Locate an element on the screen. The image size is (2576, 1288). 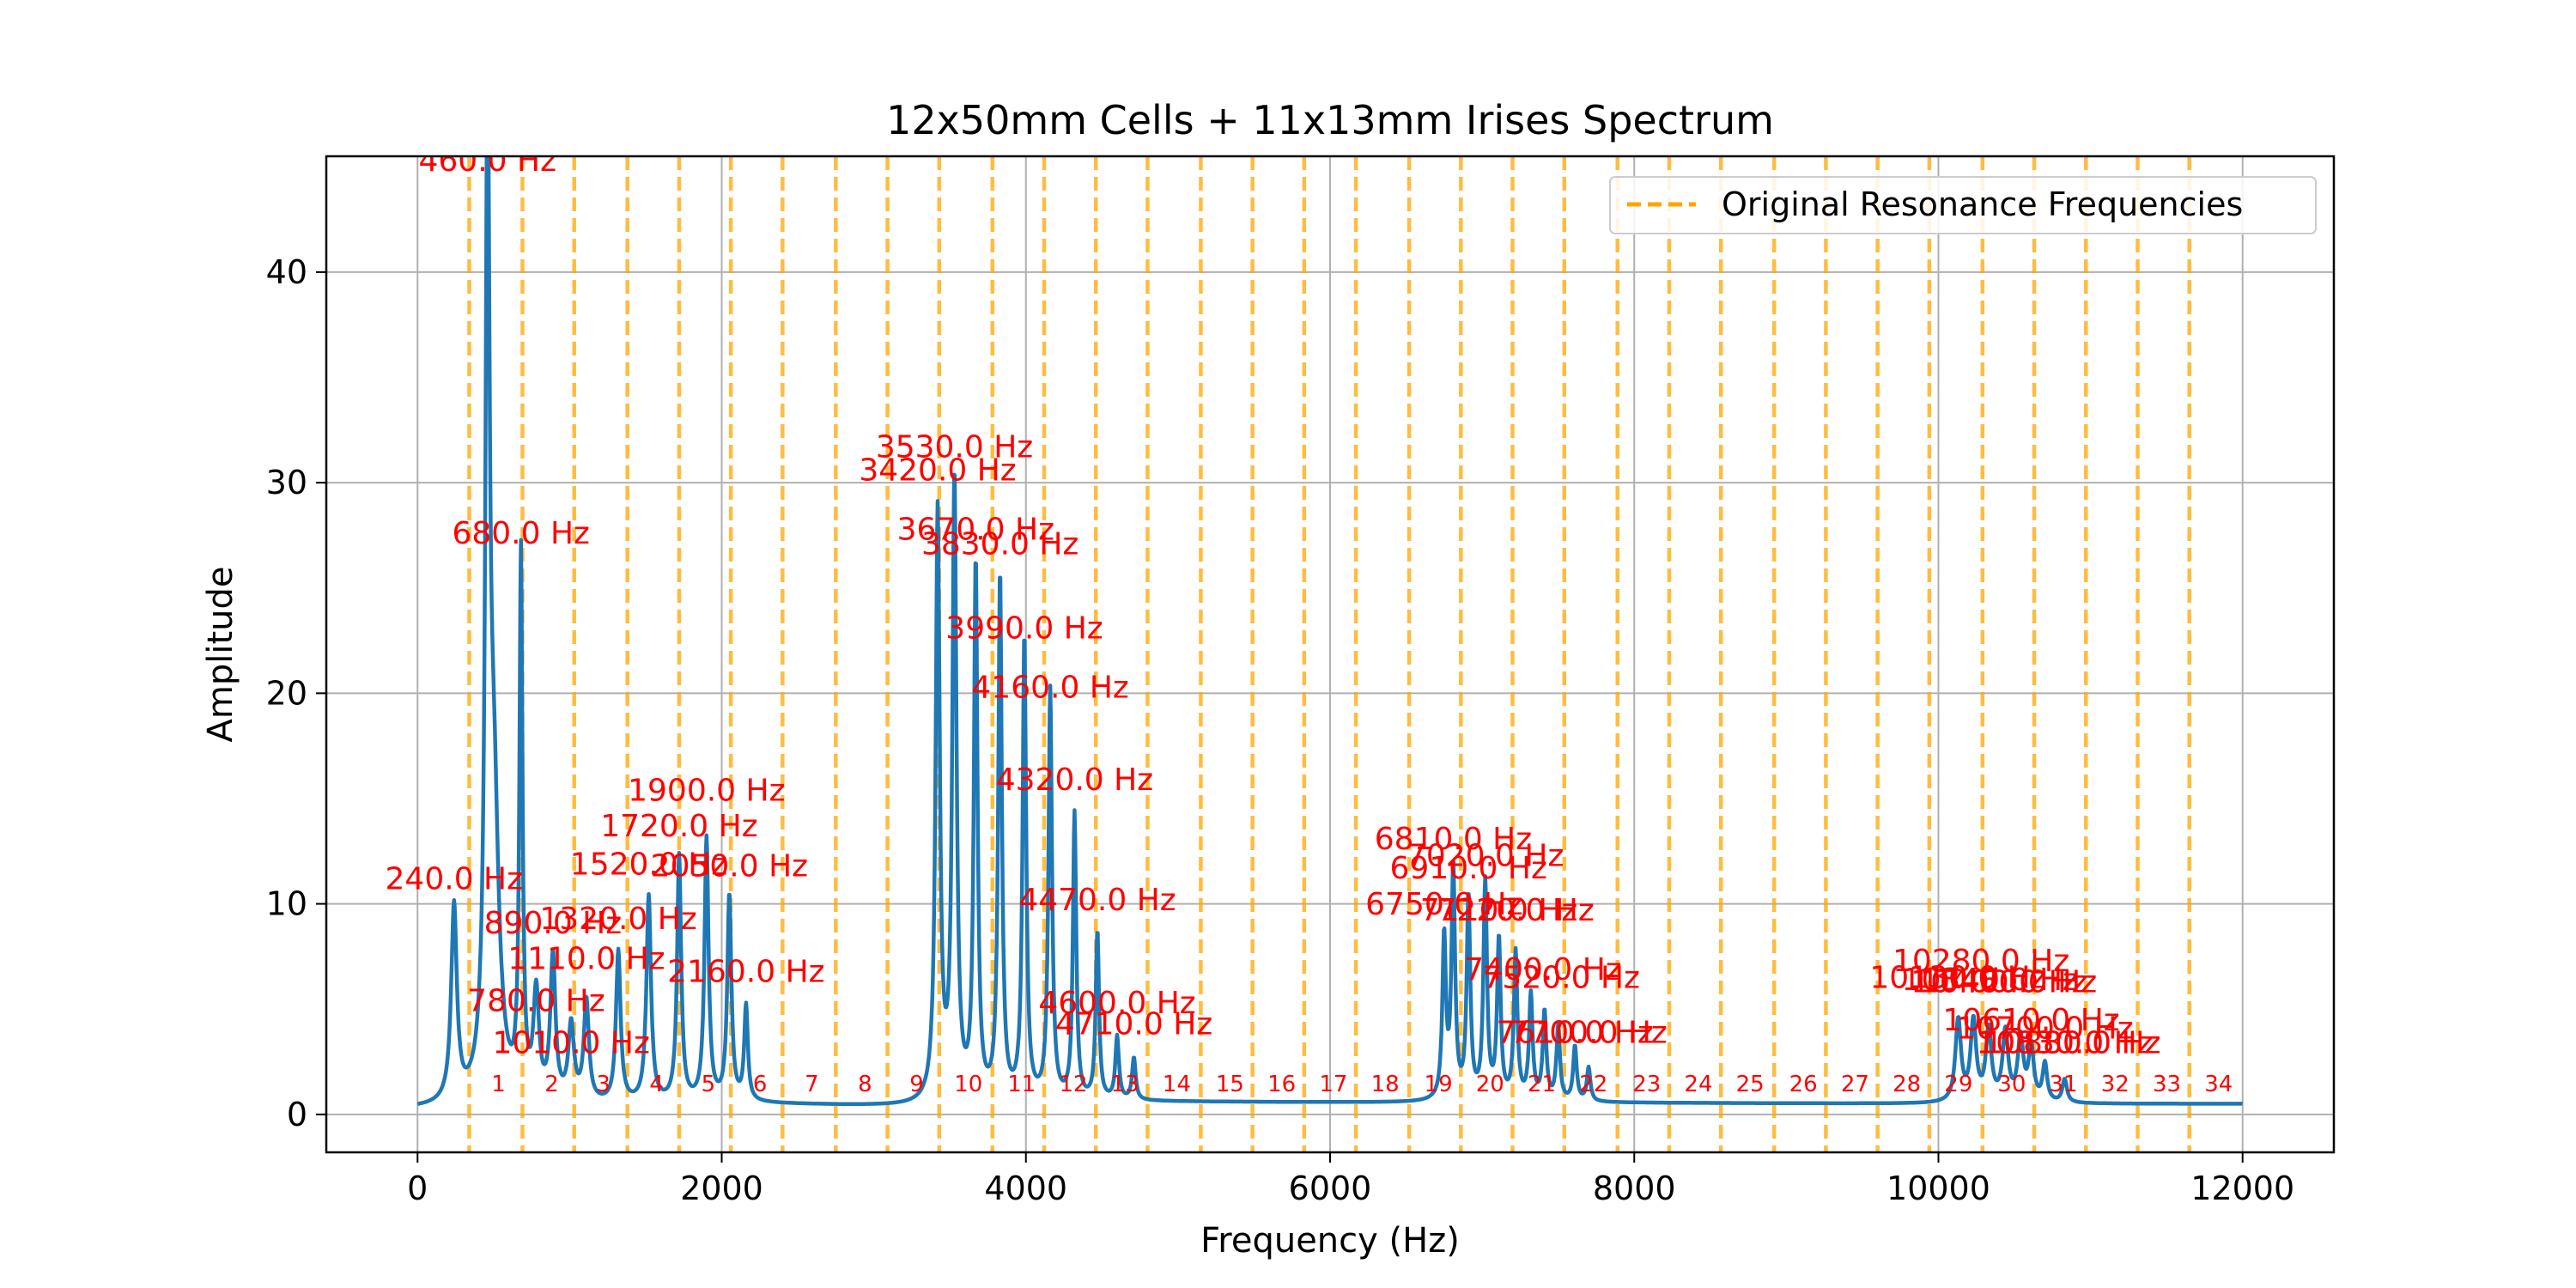
x-axis: 0 2000 4000 6000 8000 10000 12000 is located at coordinates (1350, 1180).